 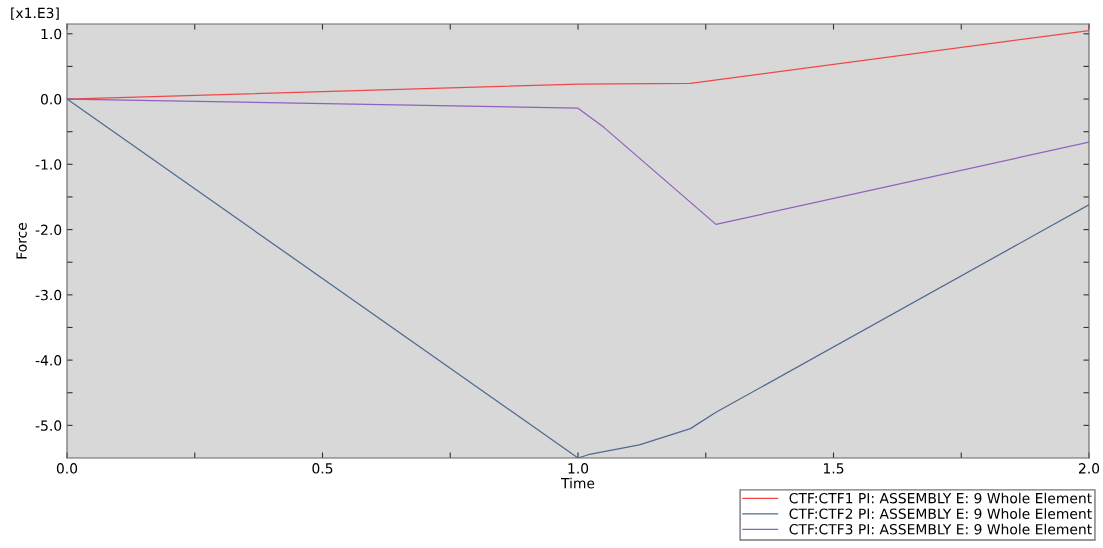 What do you see at coordinates (51, 34) in the screenshot?
I see `y-tick-label: 1.0` at bounding box center [51, 34].